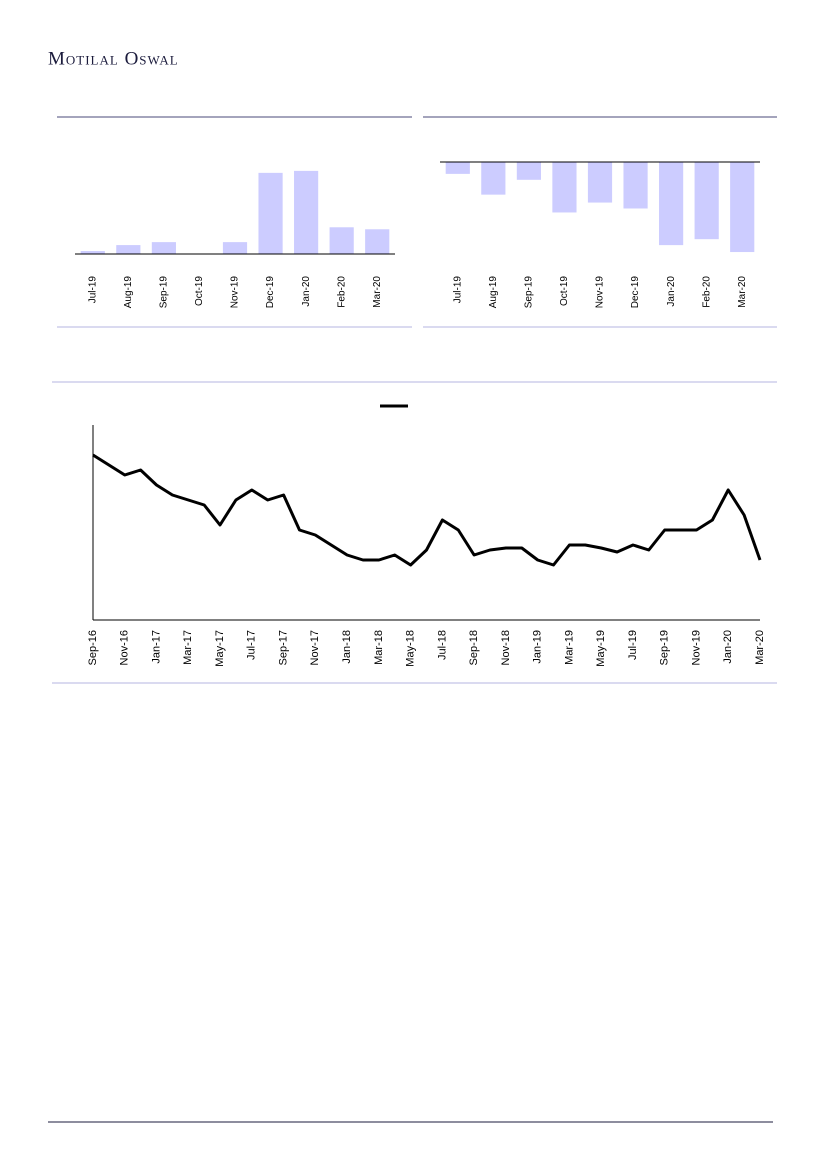 The height and width of the screenshot is (1169, 827). What do you see at coordinates (601, 648) in the screenshot?
I see `x-tick-label: May-19` at bounding box center [601, 648].